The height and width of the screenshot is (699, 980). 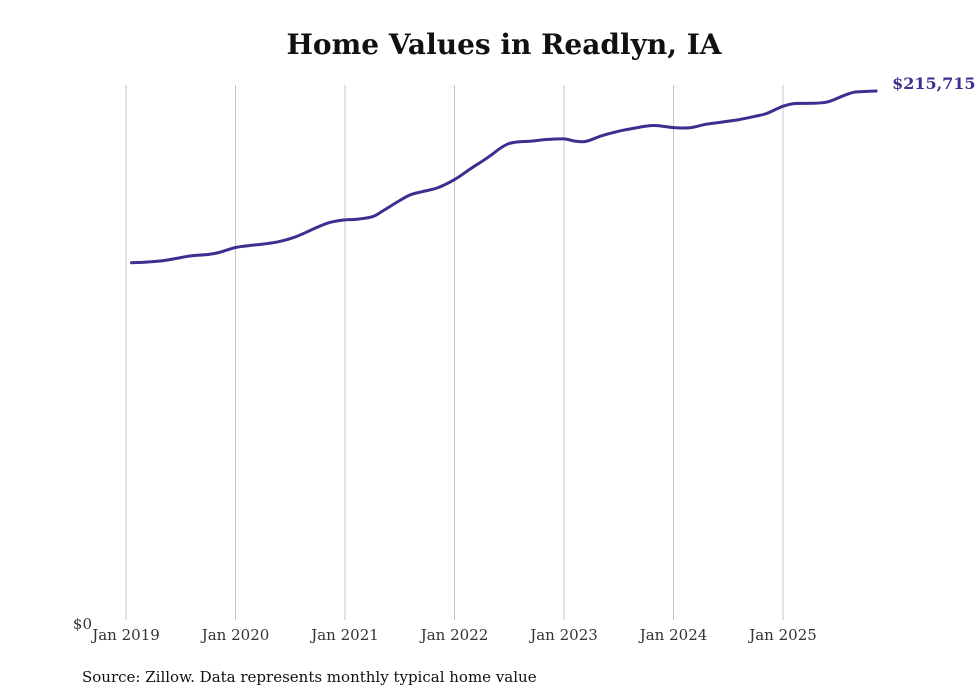 I want to click on x-tick-label: Jan 2022, so click(x=454, y=635).